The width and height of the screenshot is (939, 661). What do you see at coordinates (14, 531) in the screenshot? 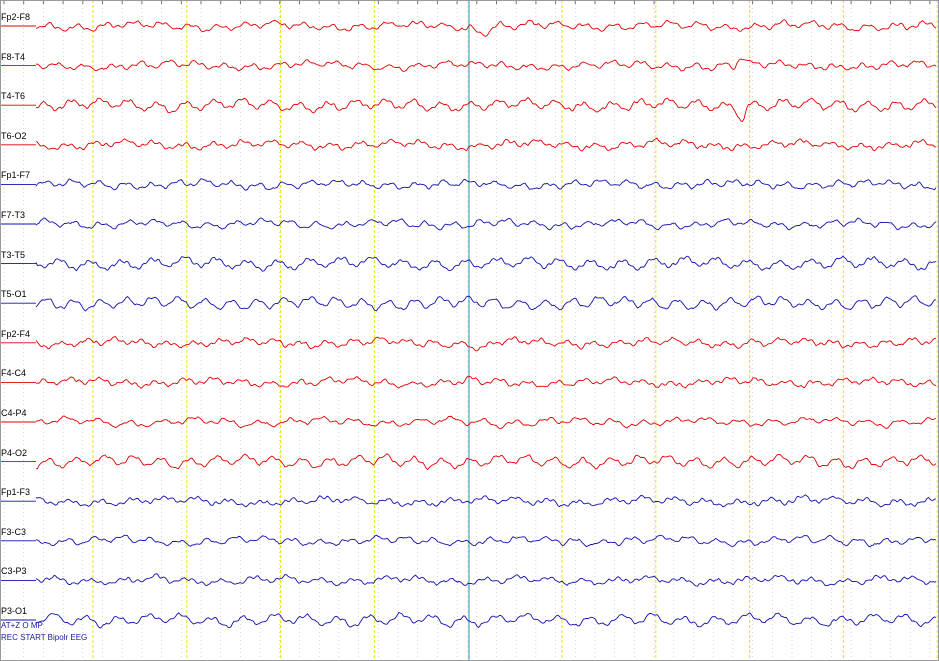
I see `channel-label: F3-C3` at bounding box center [14, 531].